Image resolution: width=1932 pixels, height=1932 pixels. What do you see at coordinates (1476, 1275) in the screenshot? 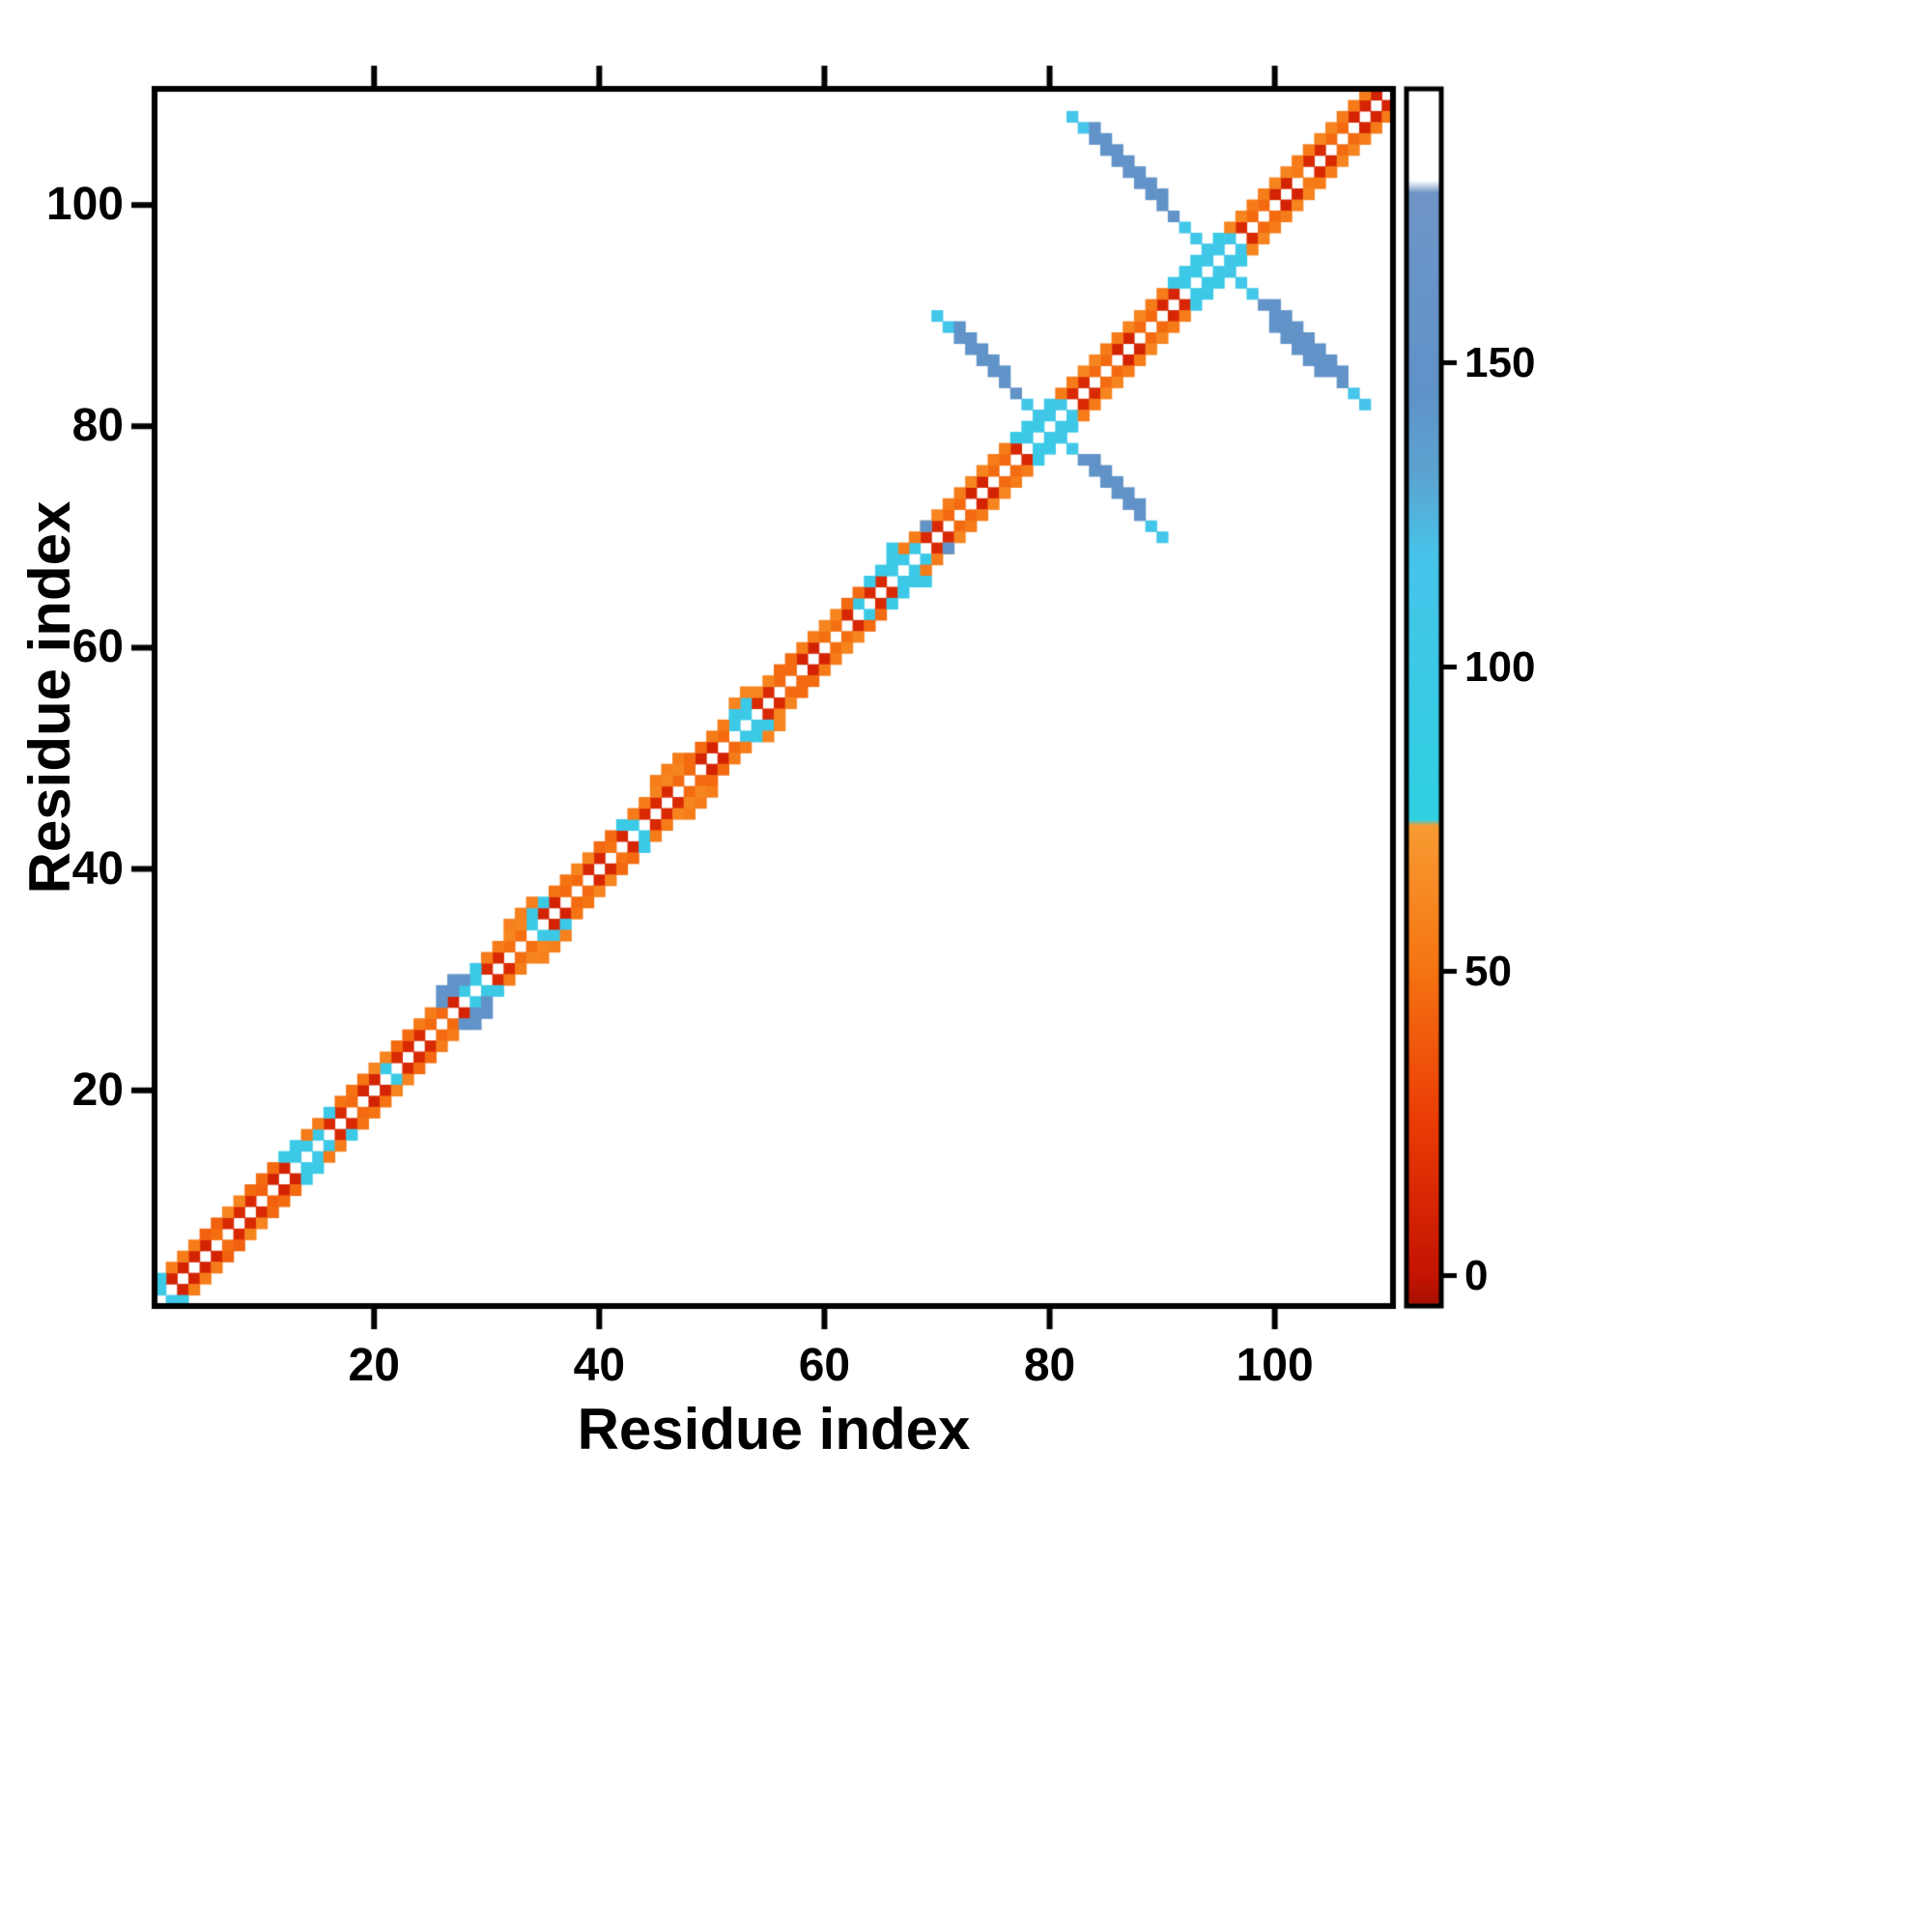
I see `colorbar-tick-label: 0` at bounding box center [1476, 1275].